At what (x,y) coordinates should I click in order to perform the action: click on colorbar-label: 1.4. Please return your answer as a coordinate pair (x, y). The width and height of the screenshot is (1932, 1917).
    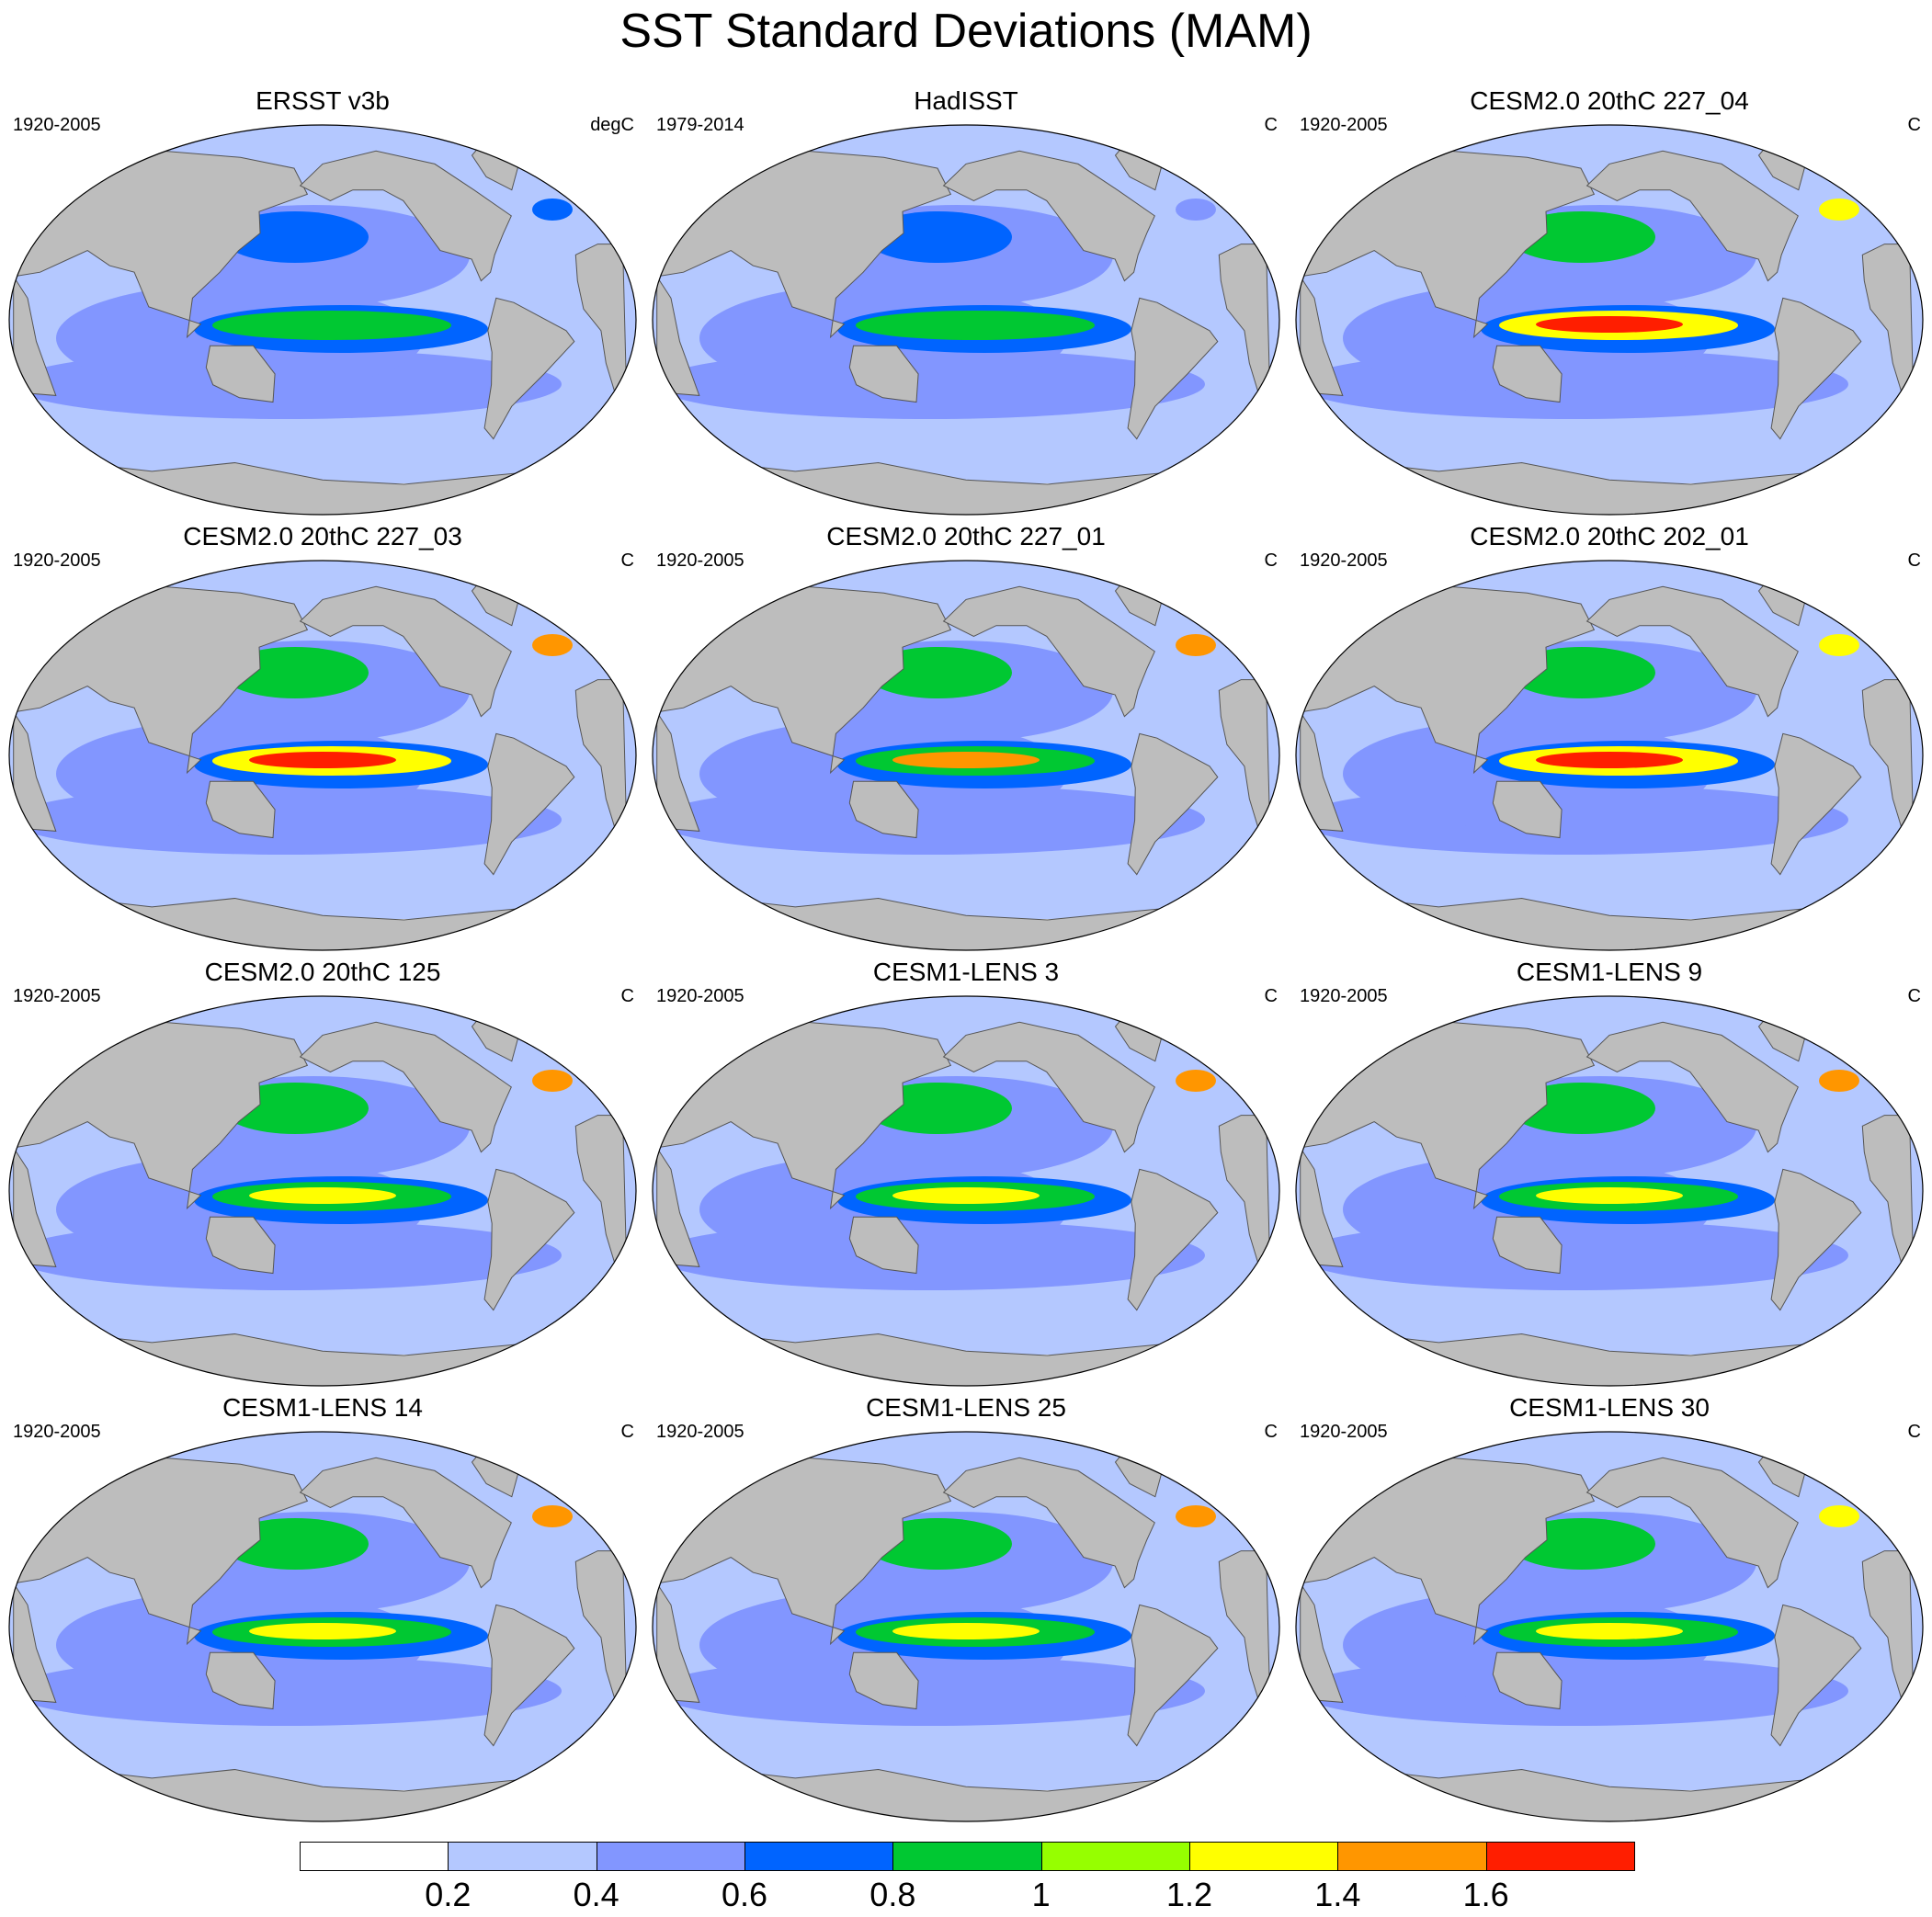
    Looking at the image, I should click on (1338, 1895).